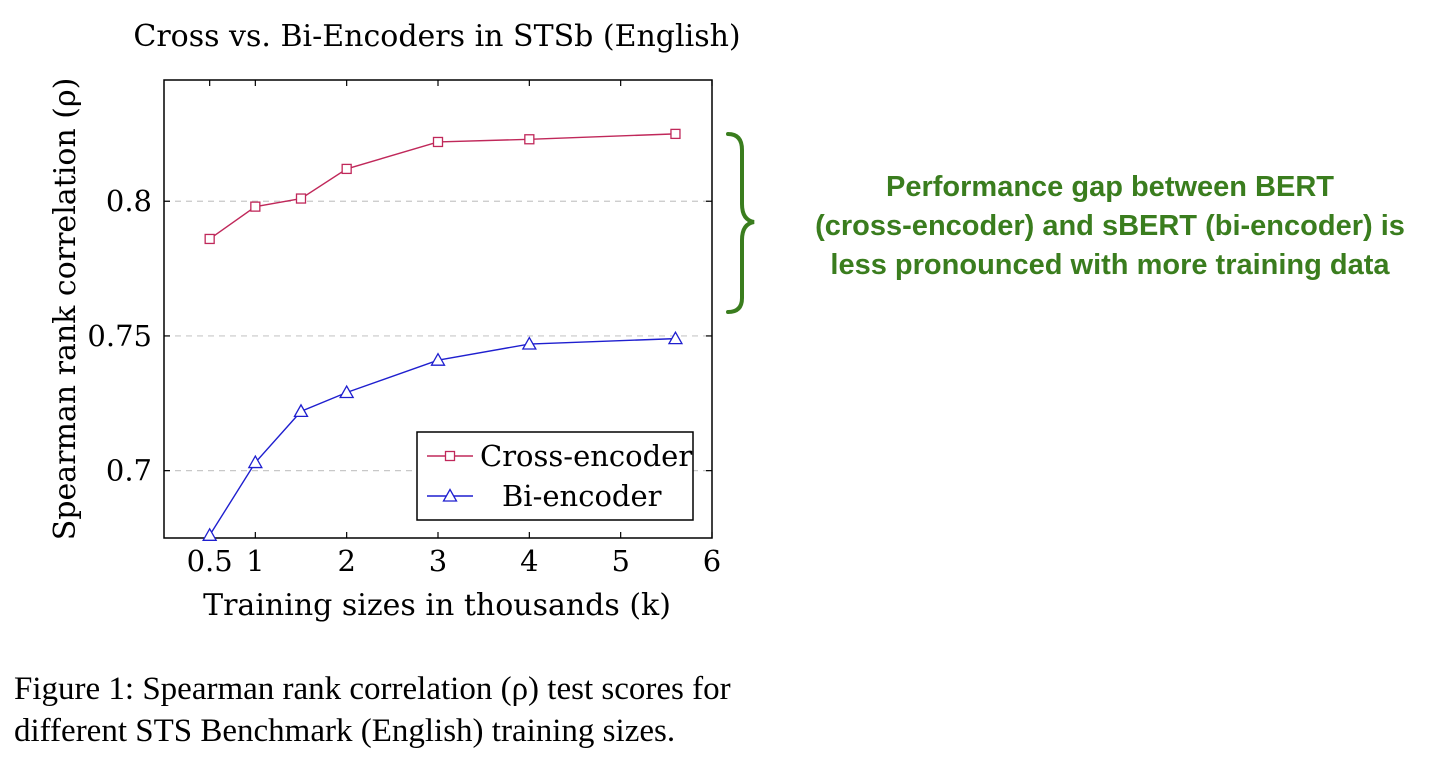 The image size is (1456, 770). I want to click on x-tick-label: 5, so click(620, 561).